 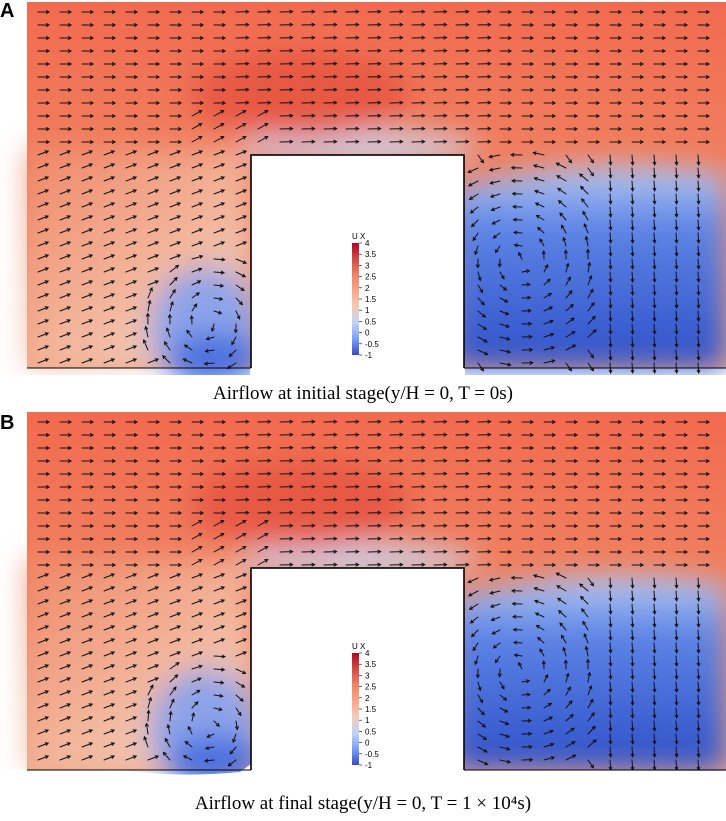 I want to click on panel-letter-b: B, so click(x=7, y=423).